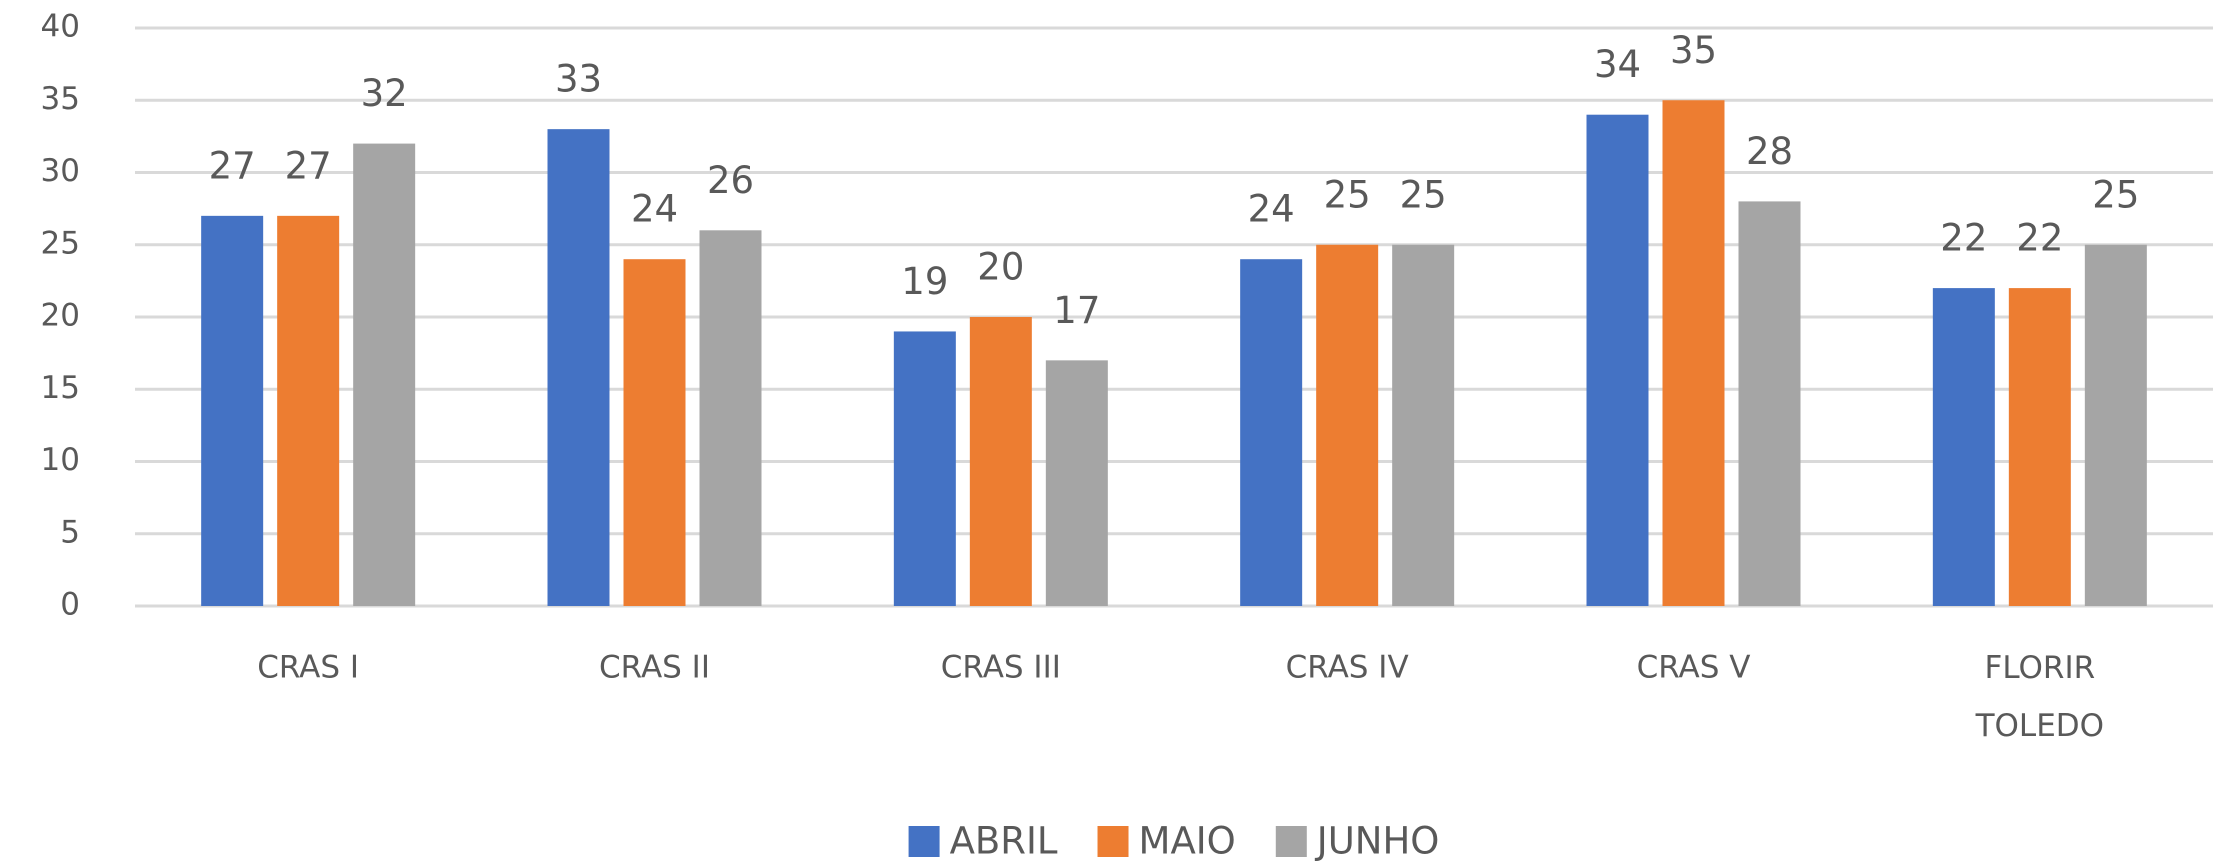 The width and height of the screenshot is (2221, 863). What do you see at coordinates (1347, 668) in the screenshot?
I see `x-tick-label: CRAS IV` at bounding box center [1347, 668].